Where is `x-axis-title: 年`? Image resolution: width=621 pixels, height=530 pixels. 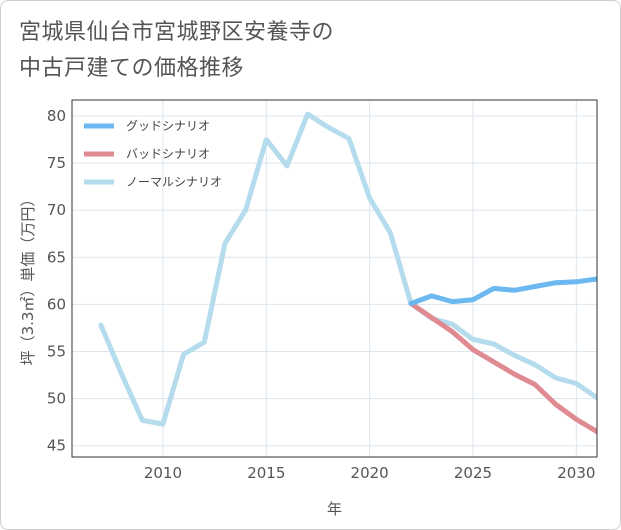
x-axis-title: 年 is located at coordinates (334, 509).